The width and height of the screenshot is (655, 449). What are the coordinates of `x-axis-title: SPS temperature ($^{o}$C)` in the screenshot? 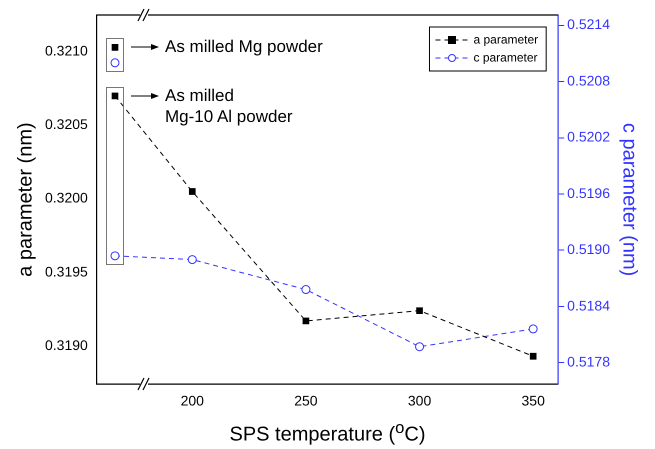 It's located at (327, 432).